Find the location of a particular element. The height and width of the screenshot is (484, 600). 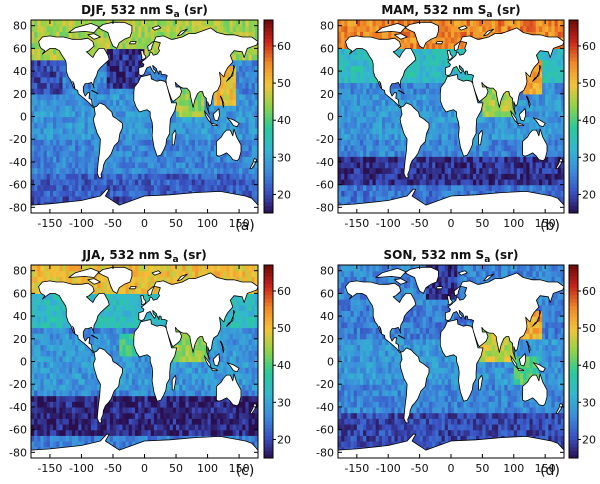

colorbar-a: 60 50 40 30 20 is located at coordinates (277, 116).